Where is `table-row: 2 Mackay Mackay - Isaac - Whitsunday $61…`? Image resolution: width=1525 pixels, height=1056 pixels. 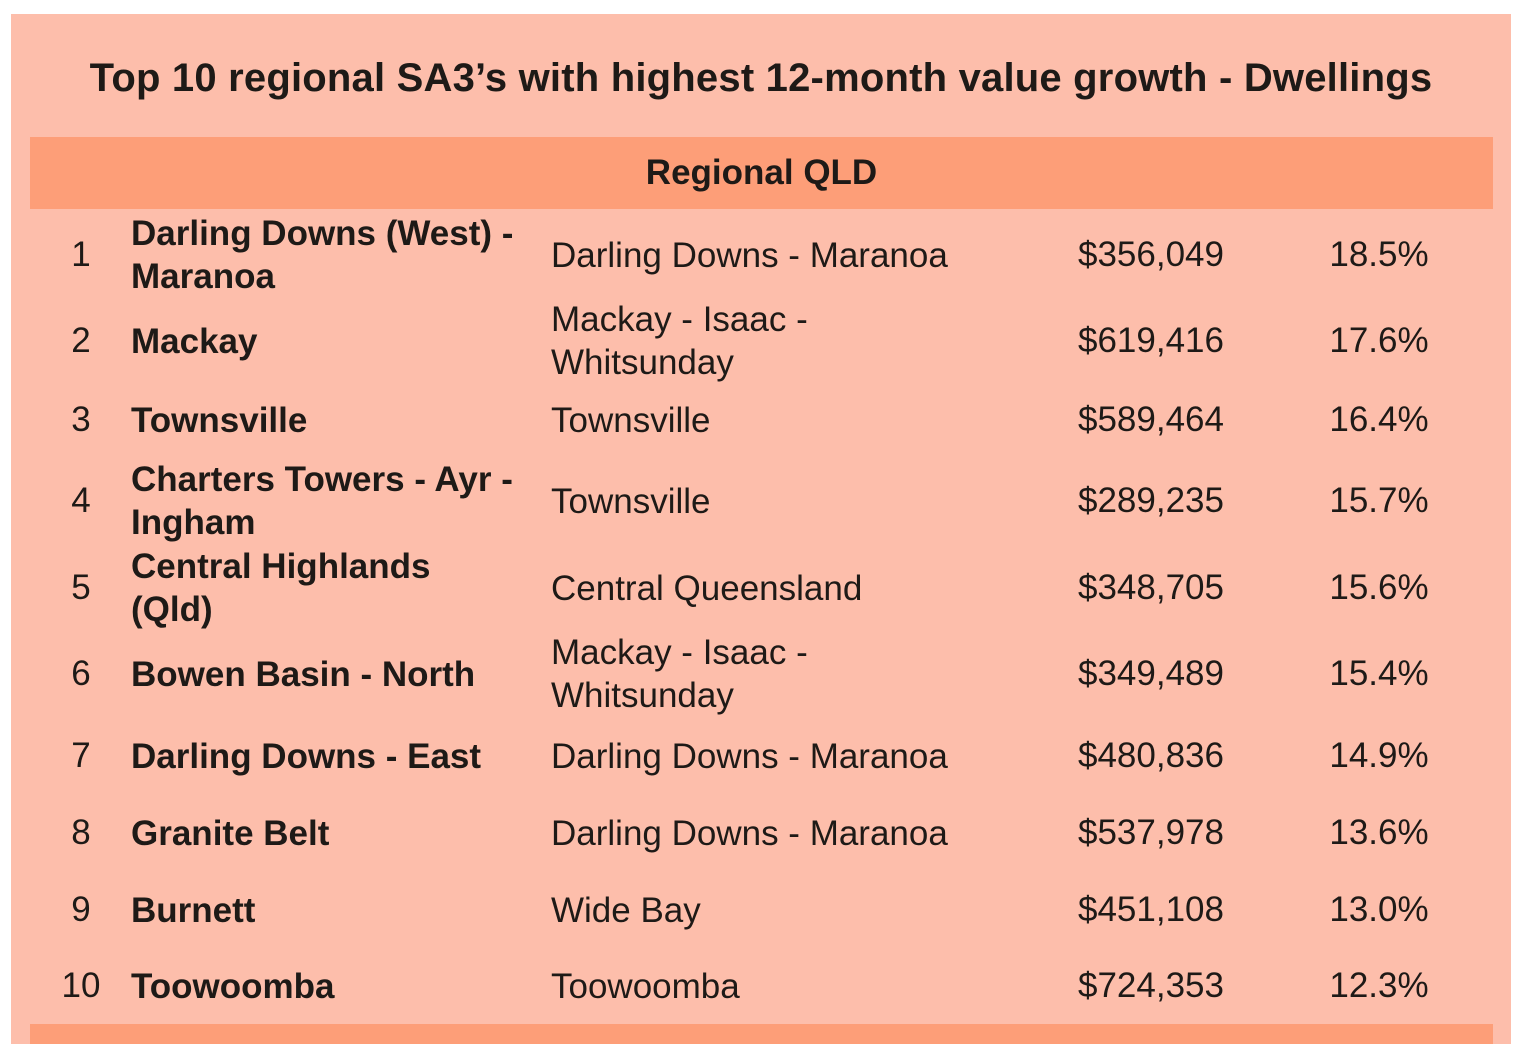
table-row: 2 Mackay Mackay - Isaac - Whitsunday $61… is located at coordinates (761, 341).